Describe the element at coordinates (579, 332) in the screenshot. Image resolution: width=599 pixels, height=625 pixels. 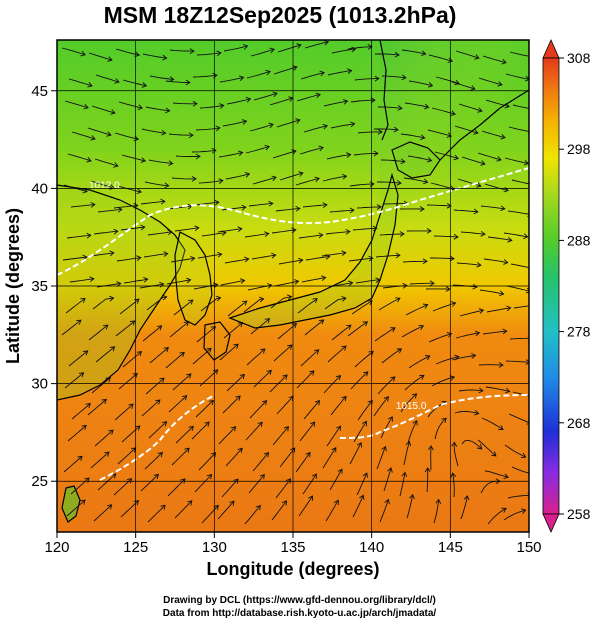
I see `colorbar-label-278: 278` at that location.